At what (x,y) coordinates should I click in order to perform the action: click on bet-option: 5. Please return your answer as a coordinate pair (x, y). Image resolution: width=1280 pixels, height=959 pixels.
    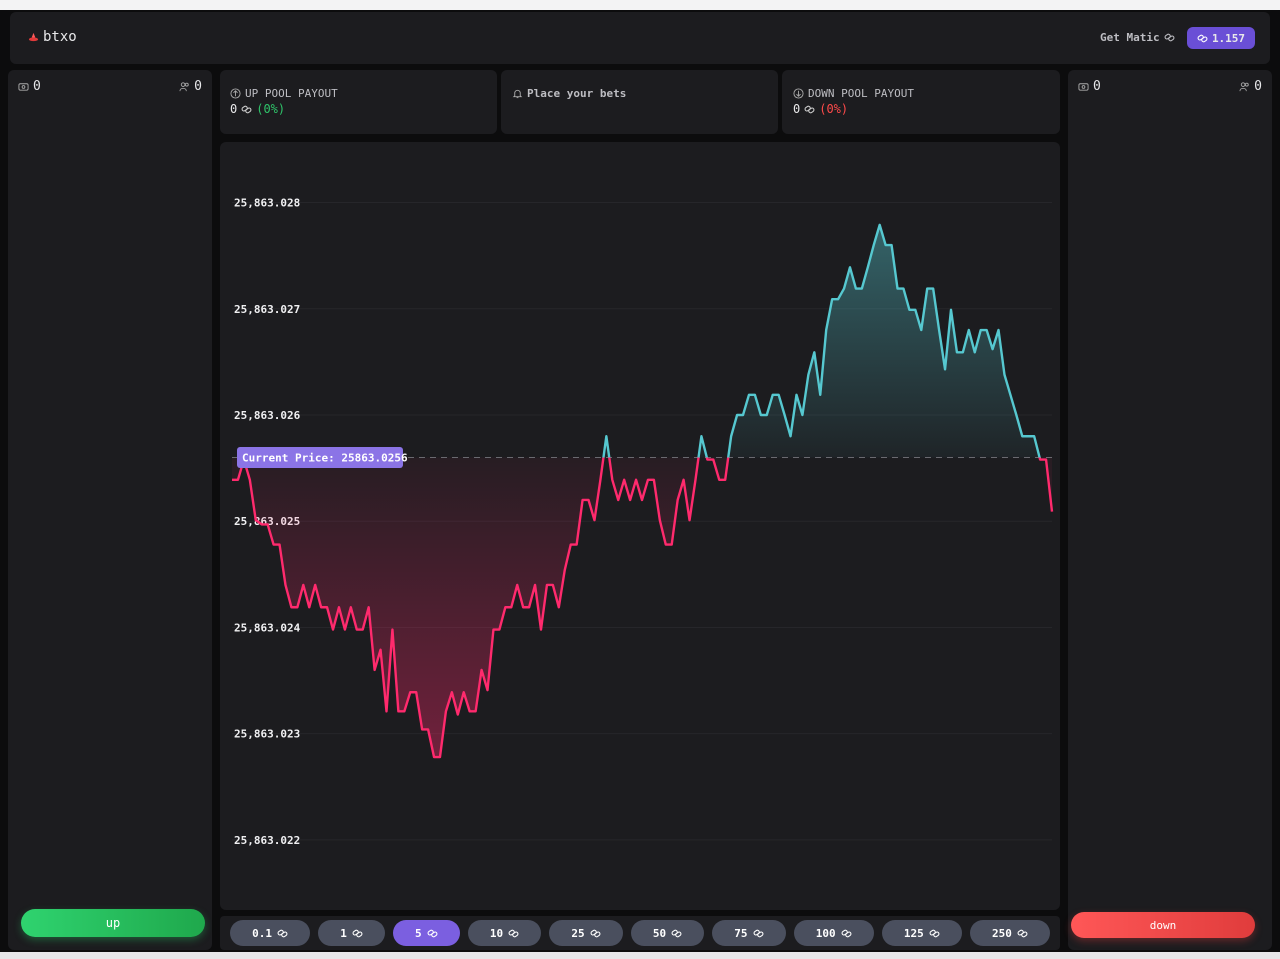
    Looking at the image, I should click on (426, 933).